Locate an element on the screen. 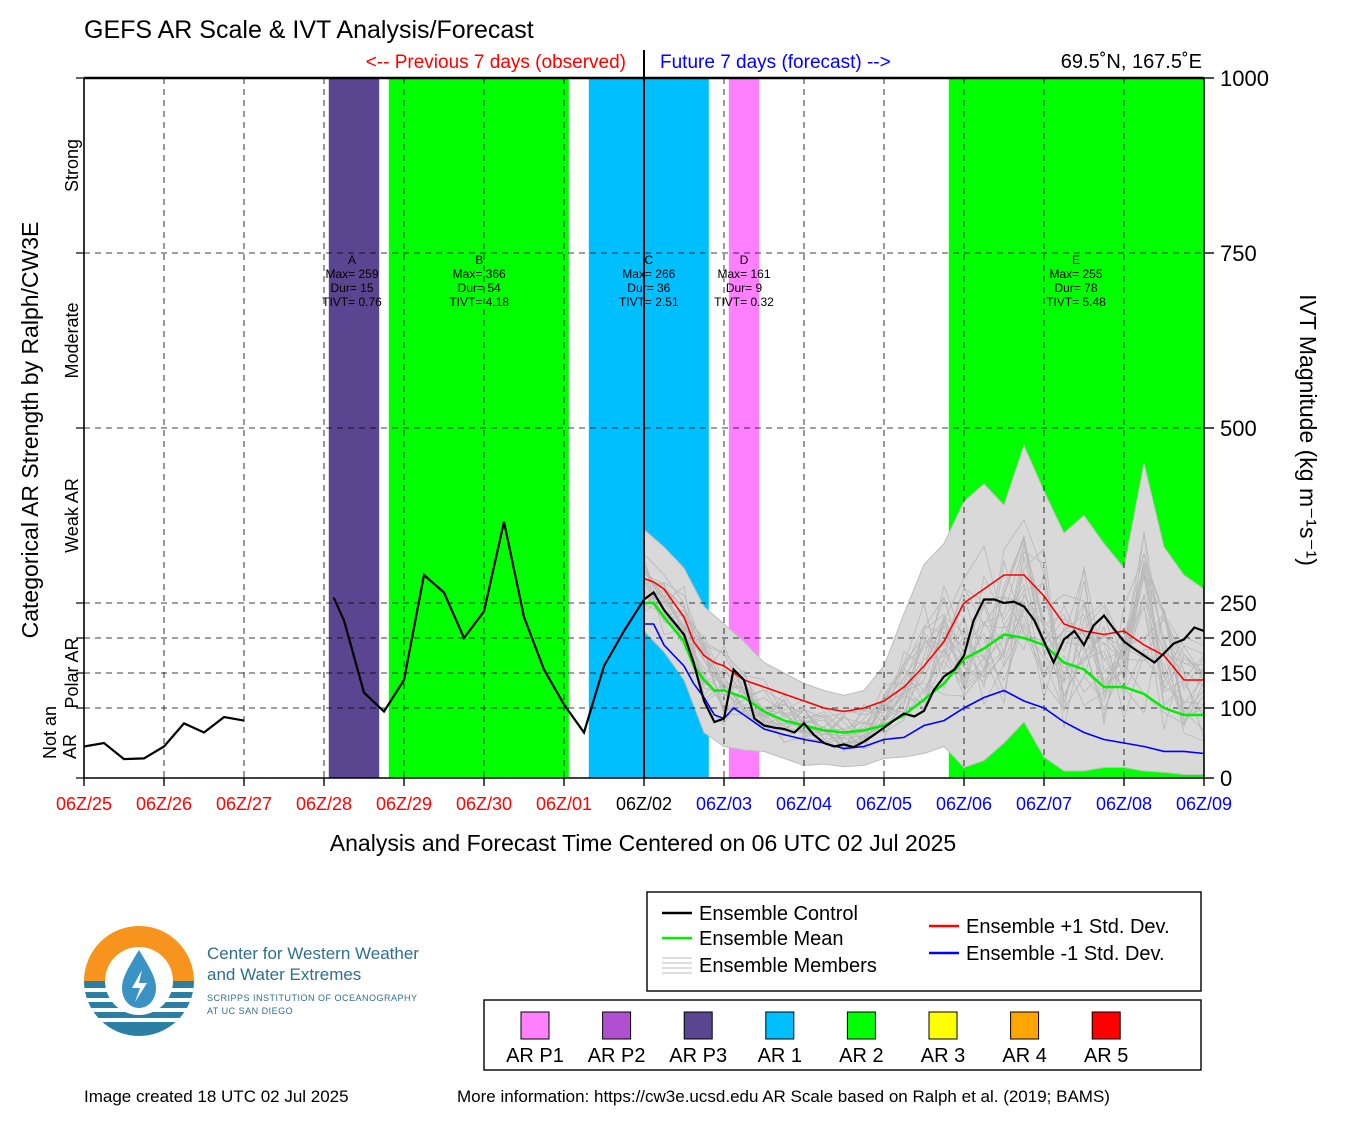 This screenshot has width=1348, height=1128. category-label: Not an is located at coordinates (50, 732).